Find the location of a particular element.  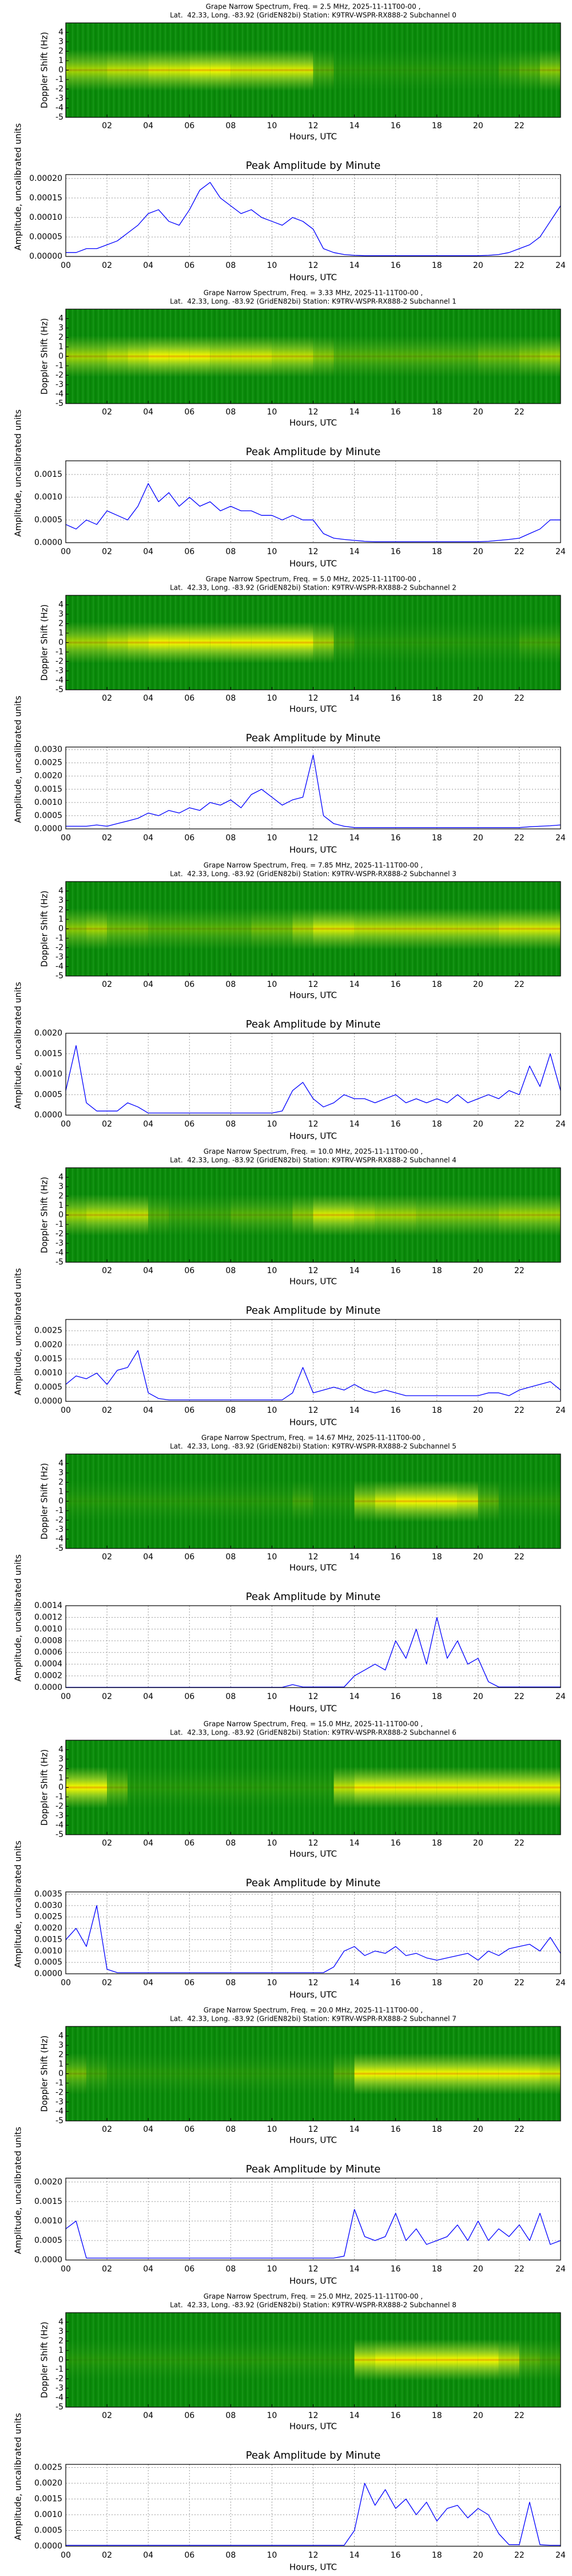

y-axis-label: Doppler Shift (Hz) is located at coordinates (44, 2360).